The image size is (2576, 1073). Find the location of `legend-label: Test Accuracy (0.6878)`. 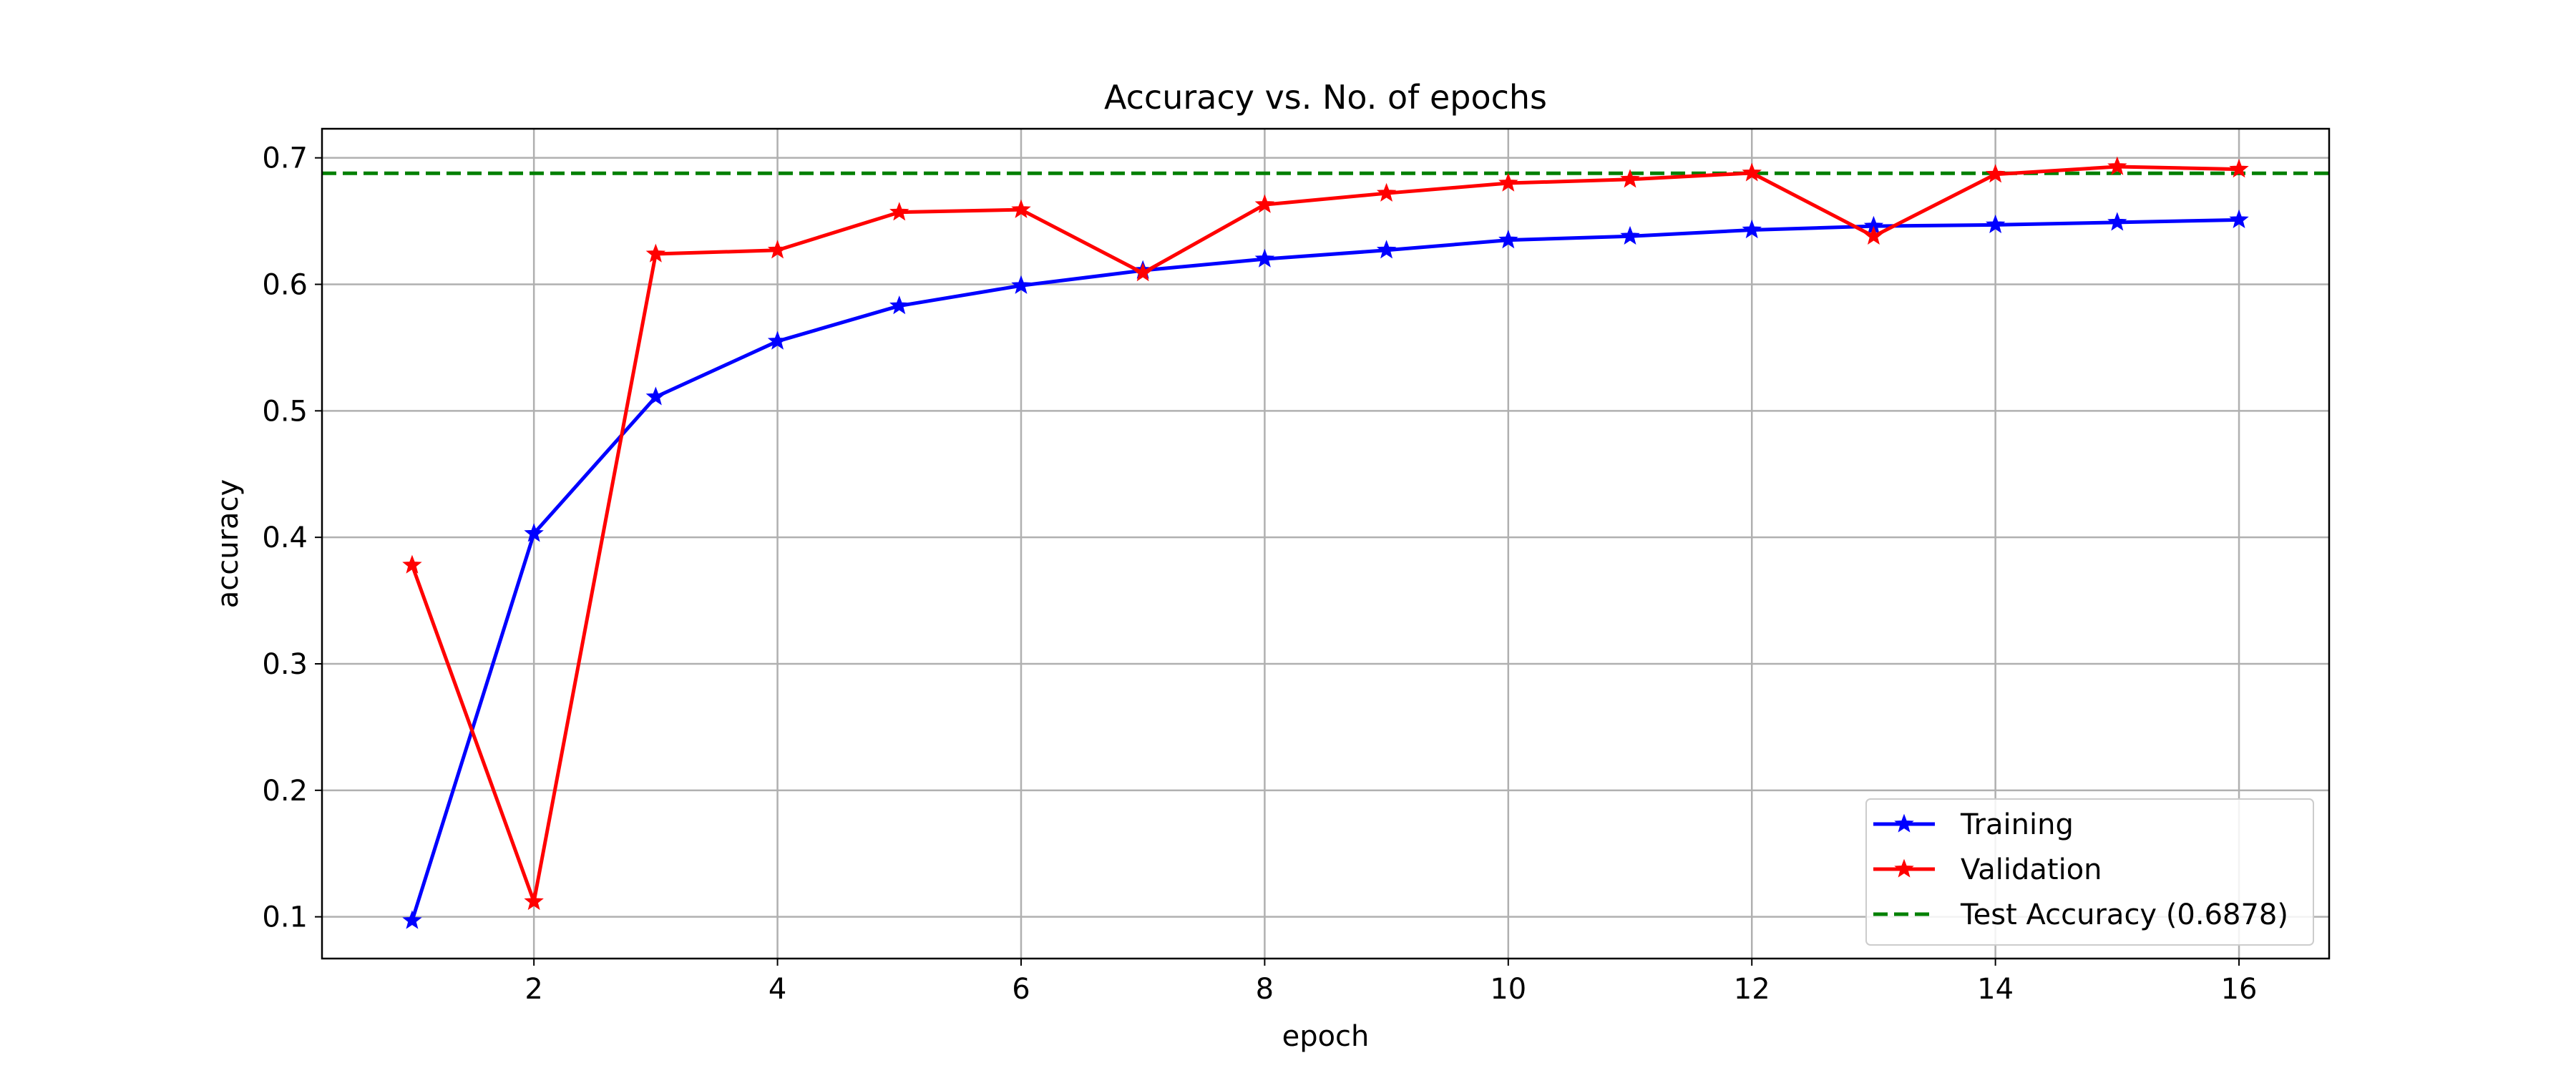

legend-label: Test Accuracy (0.6878) is located at coordinates (2124, 914).